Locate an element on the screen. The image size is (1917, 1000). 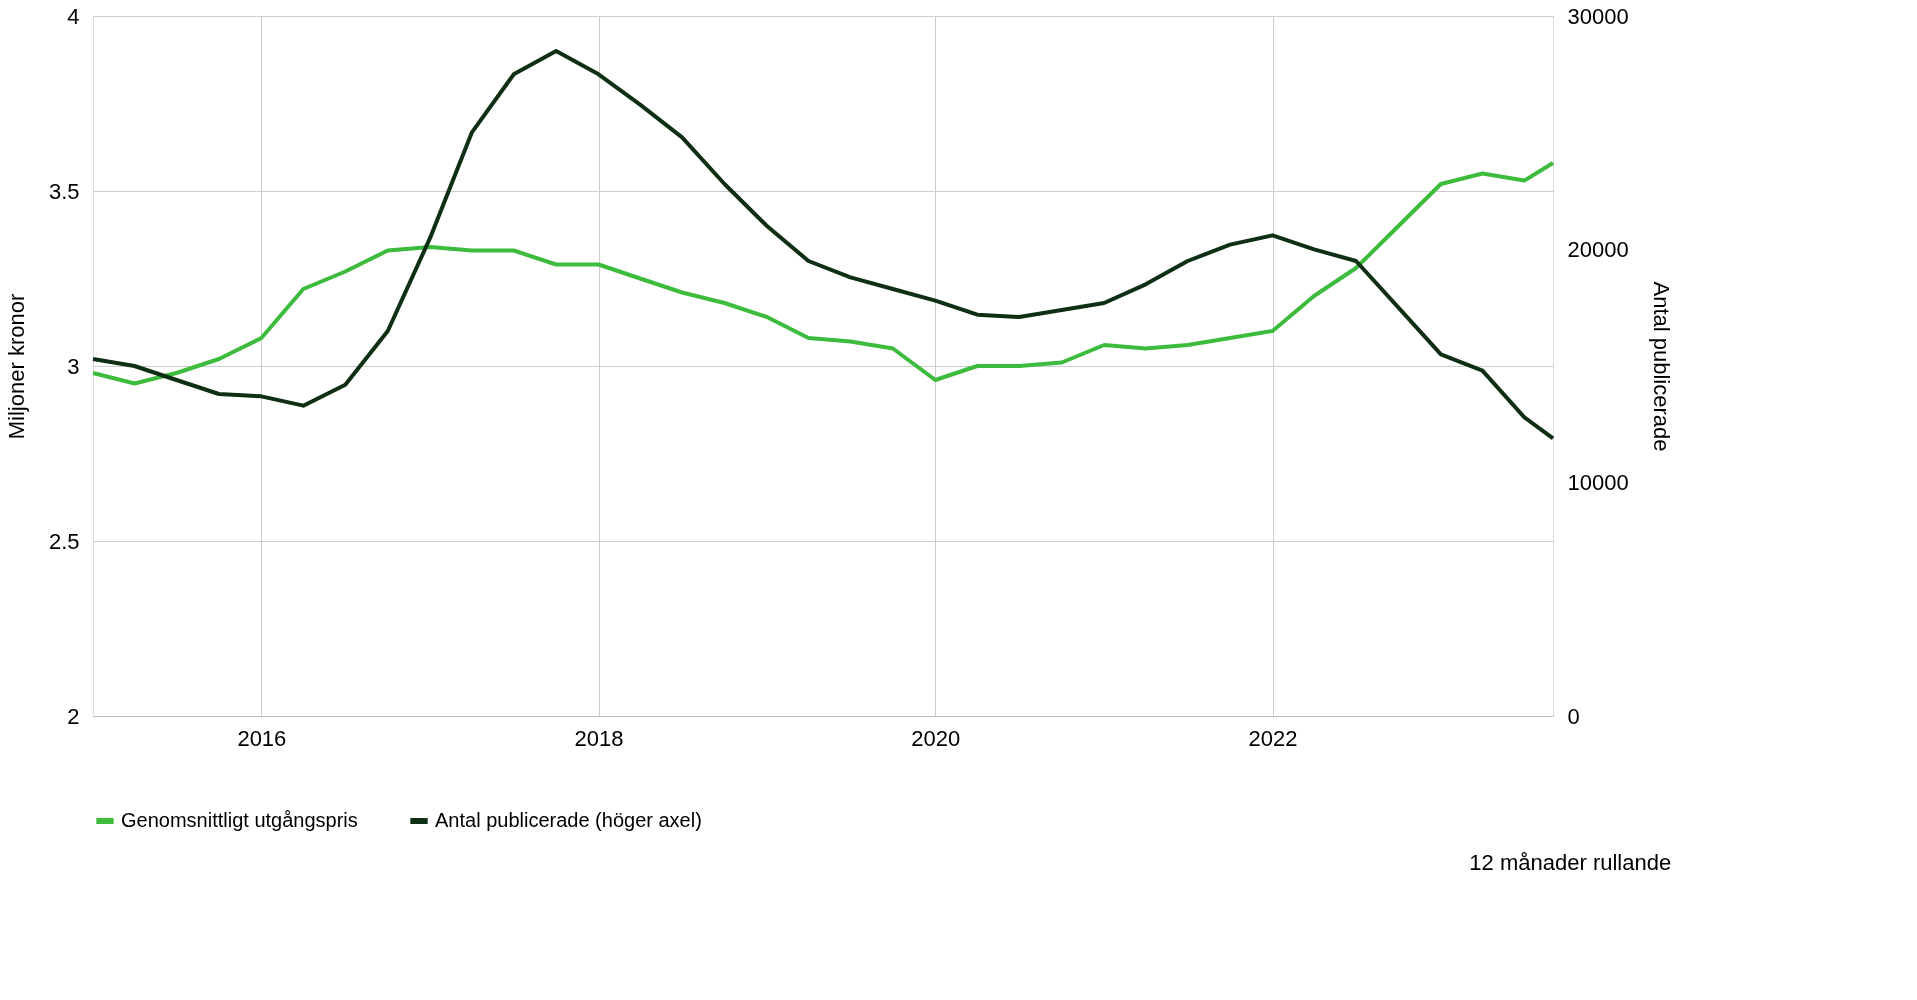
y2-tick-label: 20000 is located at coordinates (1598, 249).